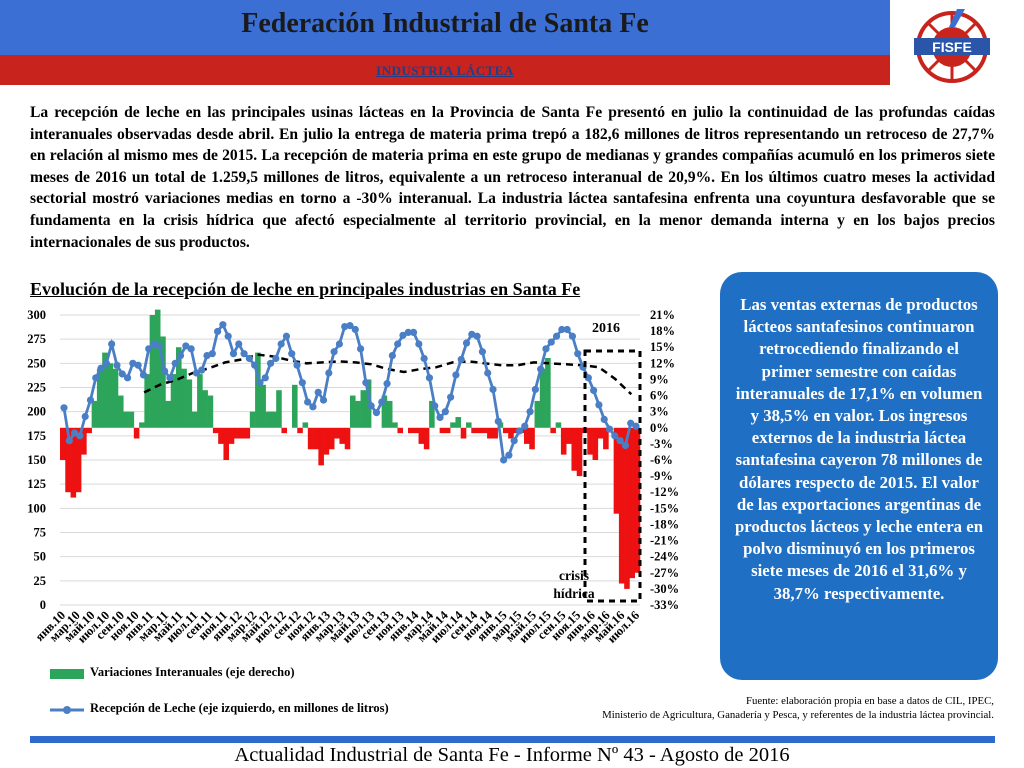  Describe the element at coordinates (36, 363) in the screenshot. I see `left-tick-label: 250` at that location.